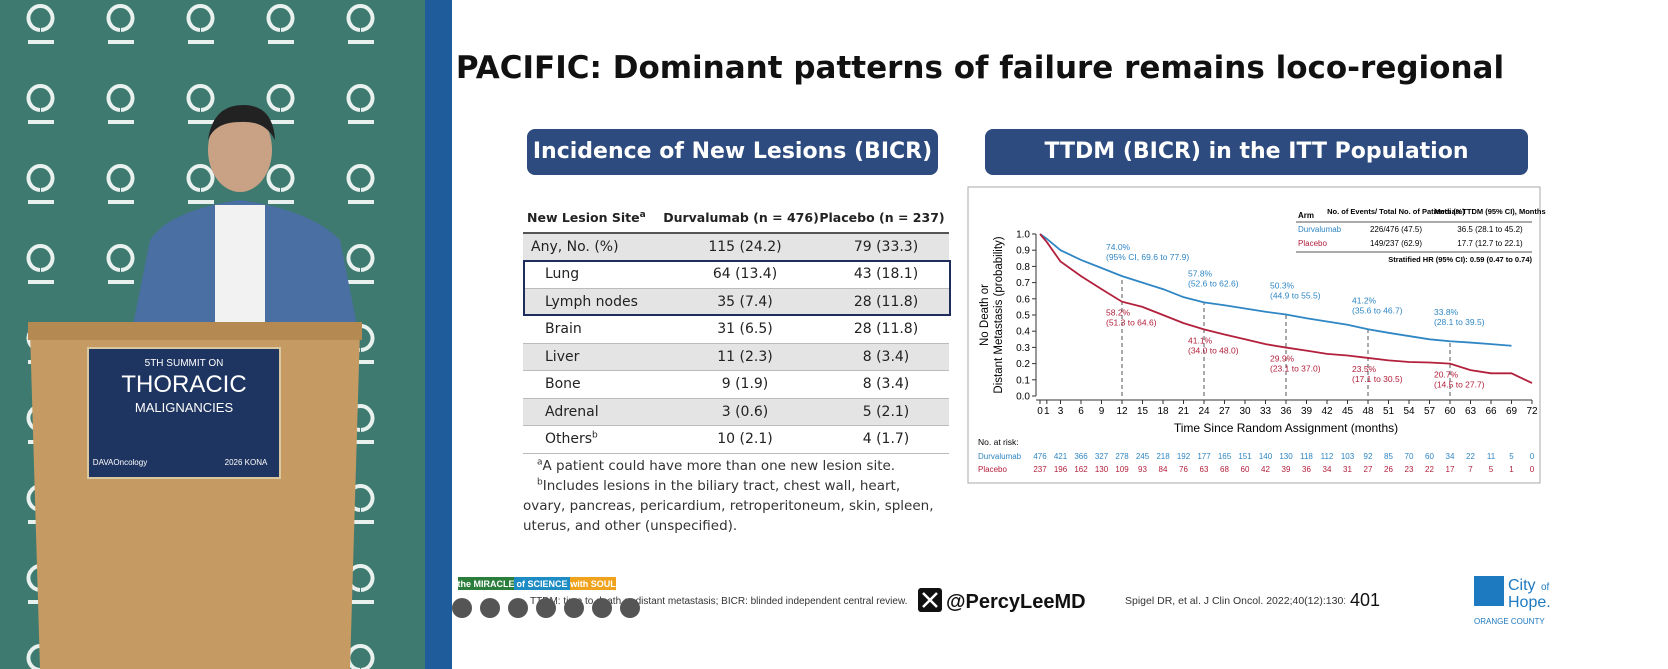  Describe the element at coordinates (1040, 456) in the screenshot. I see `at-risk-count: 476` at that location.